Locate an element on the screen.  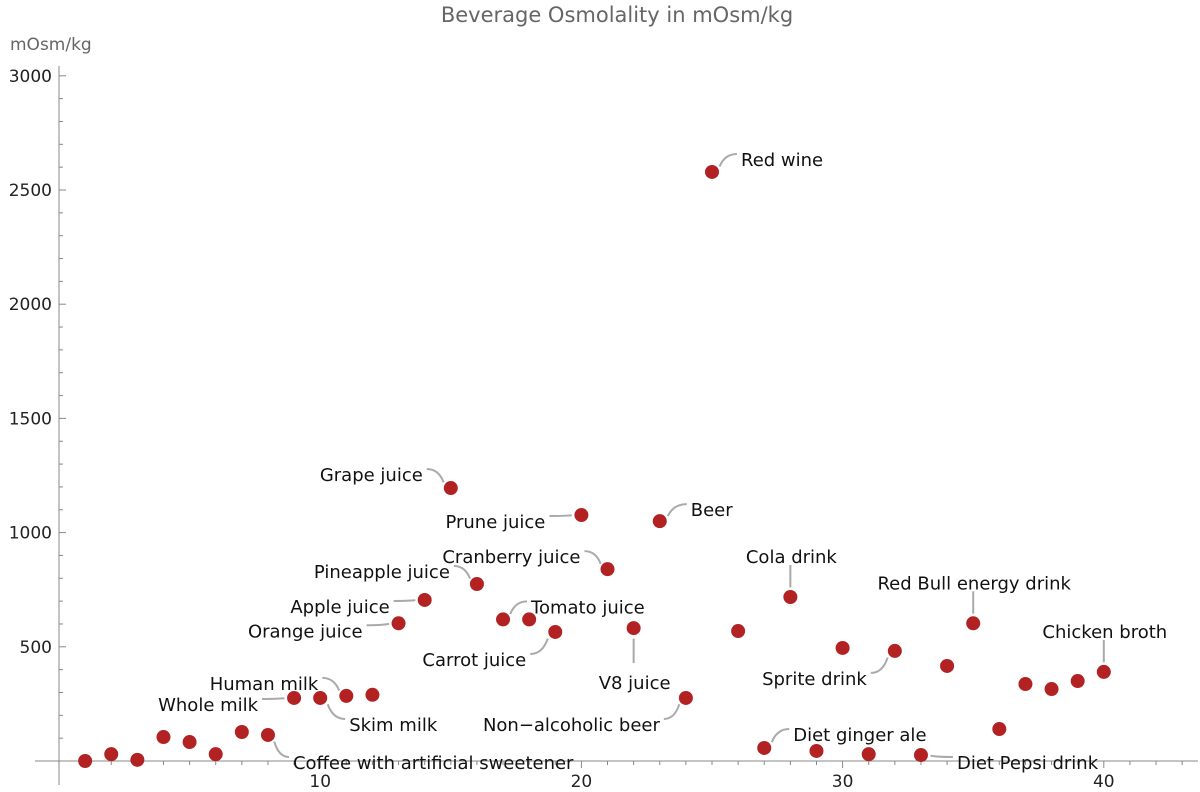
point-label: Apple juice is located at coordinates (339, 607).